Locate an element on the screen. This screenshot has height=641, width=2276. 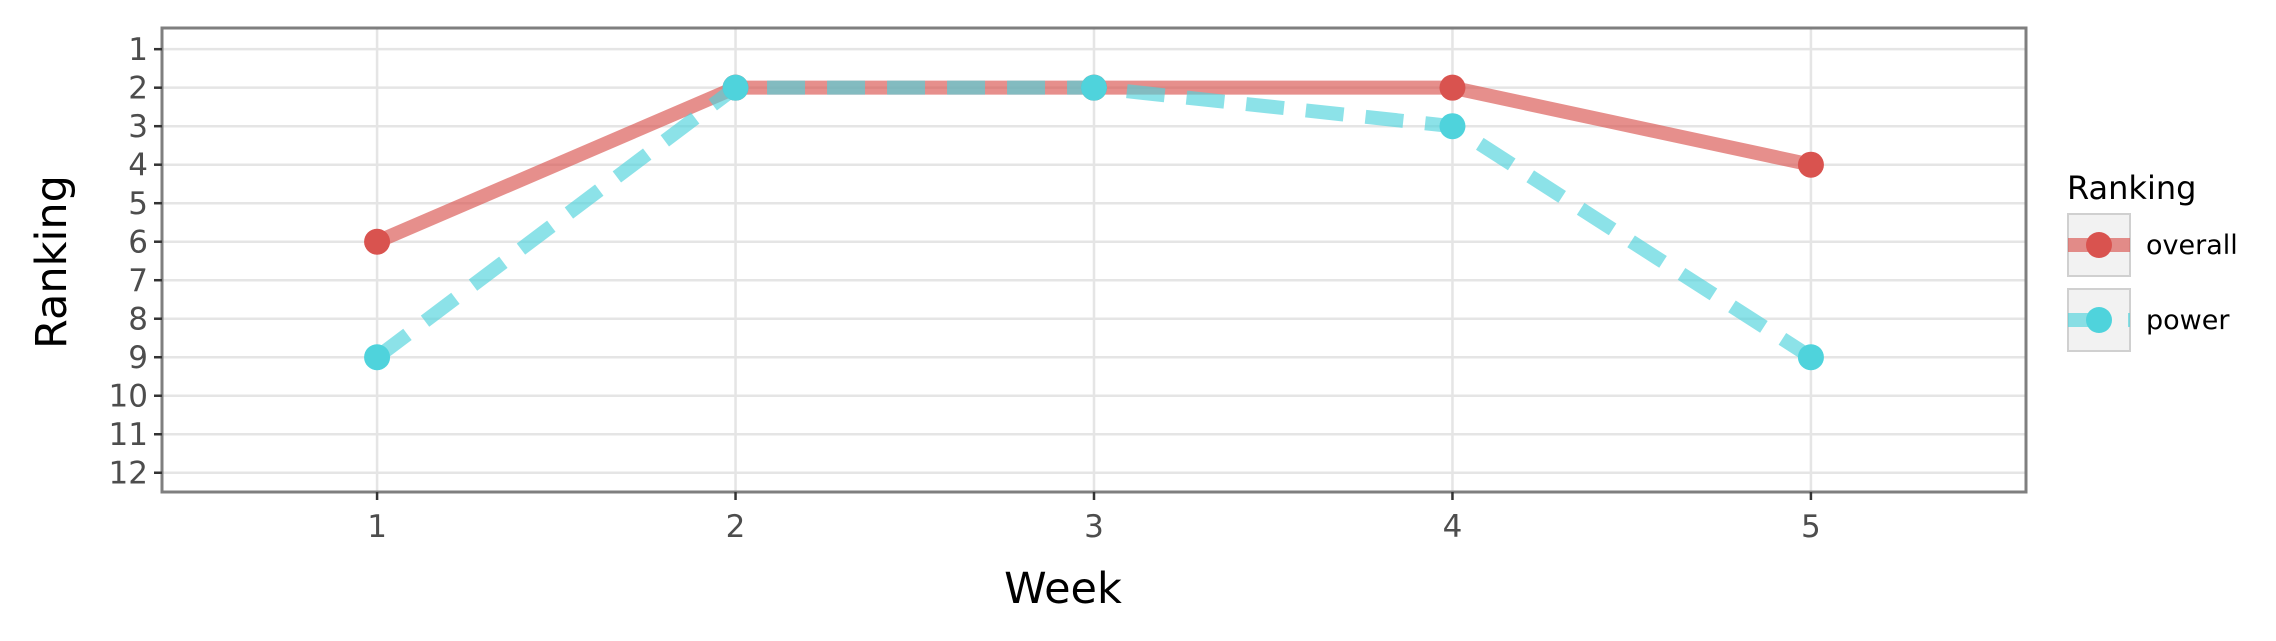
y-tick-label: 7 is located at coordinates (138, 281).